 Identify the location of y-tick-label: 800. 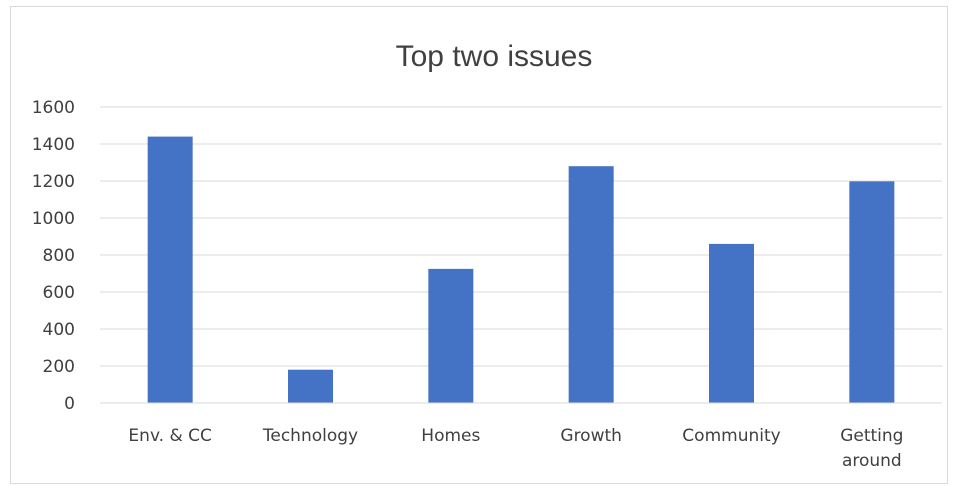
(59, 256).